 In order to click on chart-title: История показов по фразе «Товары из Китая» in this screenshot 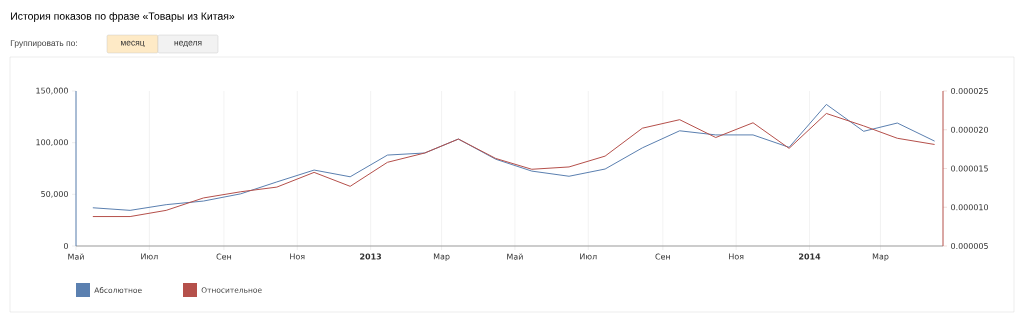, I will do `click(123, 17)`.